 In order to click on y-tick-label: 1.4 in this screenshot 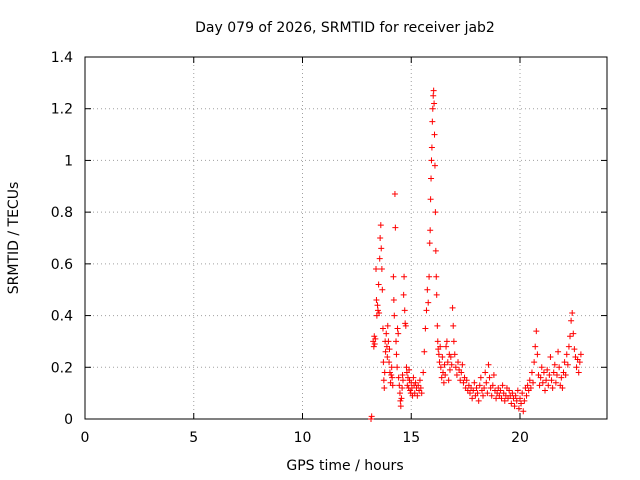, I will do `click(62, 58)`.